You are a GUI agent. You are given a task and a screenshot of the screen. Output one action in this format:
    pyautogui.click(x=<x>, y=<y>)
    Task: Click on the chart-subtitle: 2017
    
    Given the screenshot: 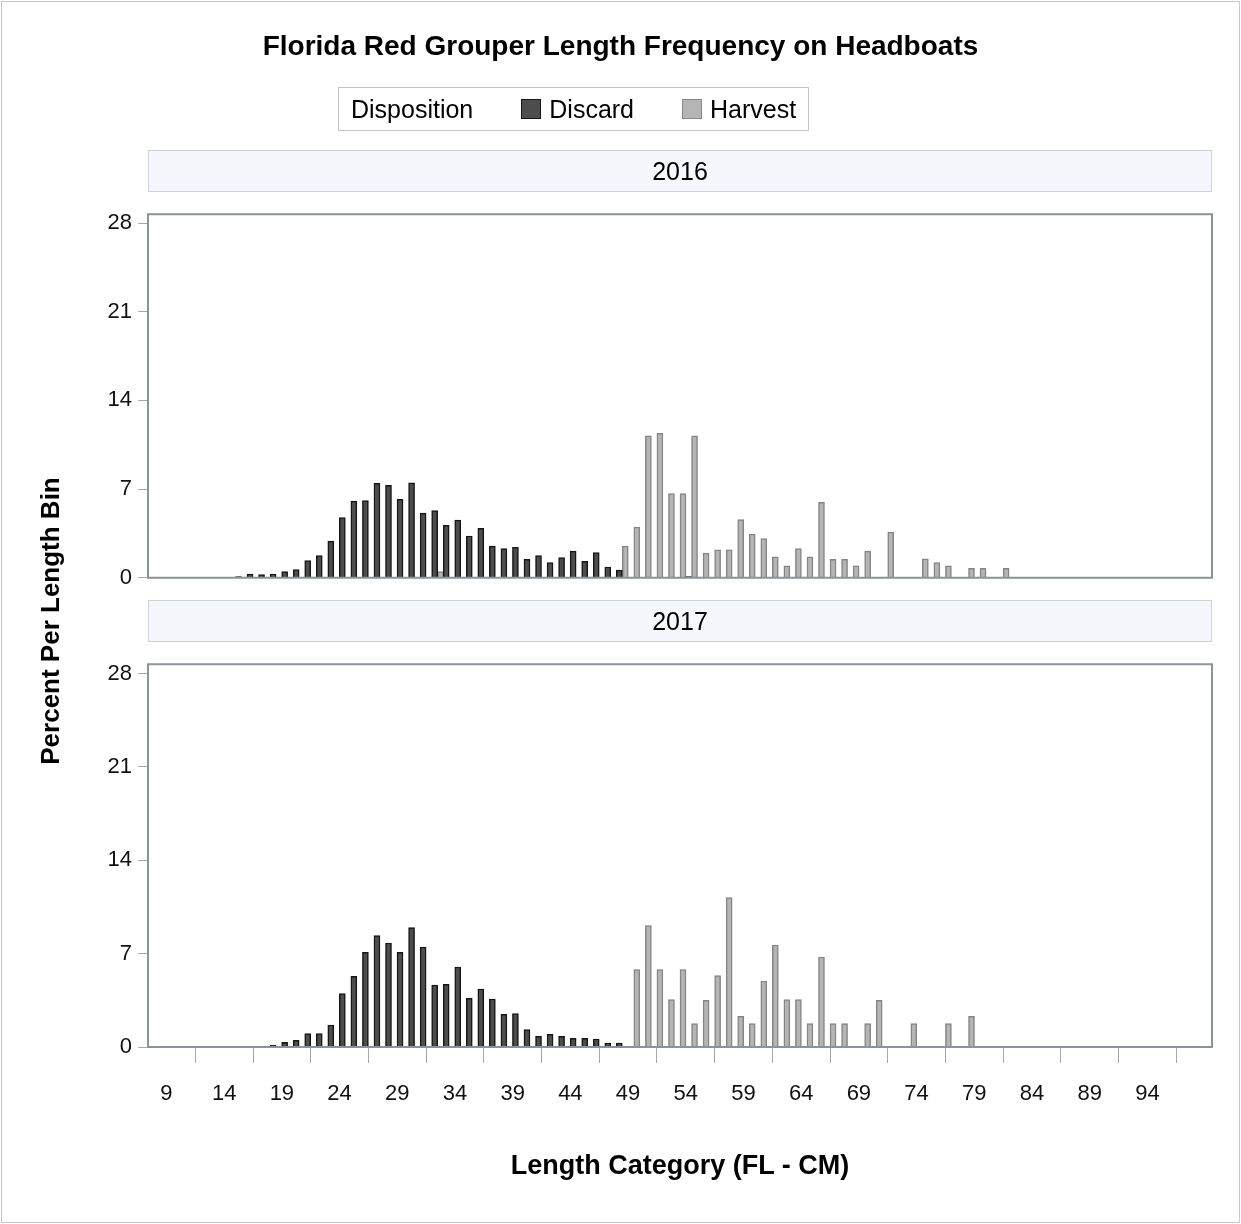 What is the action you would take?
    pyautogui.click(x=680, y=621)
    